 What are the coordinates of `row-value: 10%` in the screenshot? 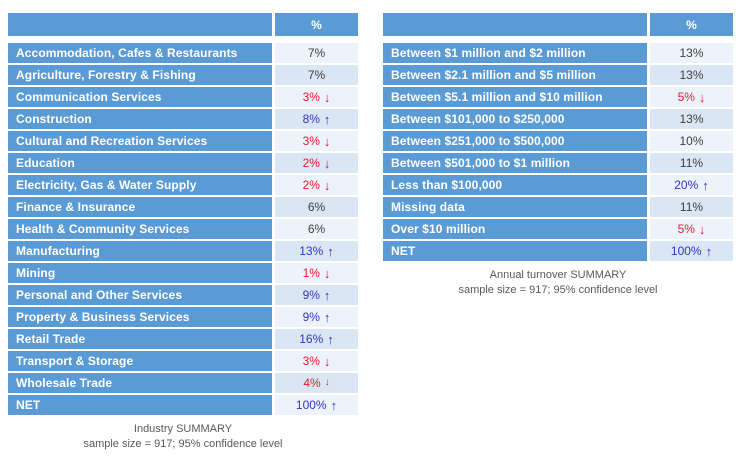 It's located at (691, 141).